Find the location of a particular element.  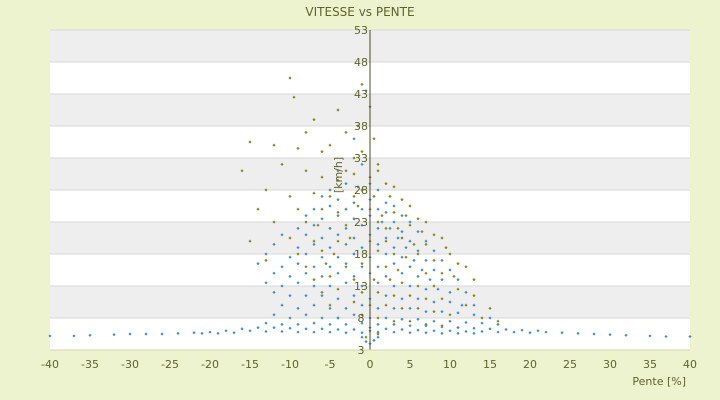

x-tick-label: -10 is located at coordinates (290, 364).